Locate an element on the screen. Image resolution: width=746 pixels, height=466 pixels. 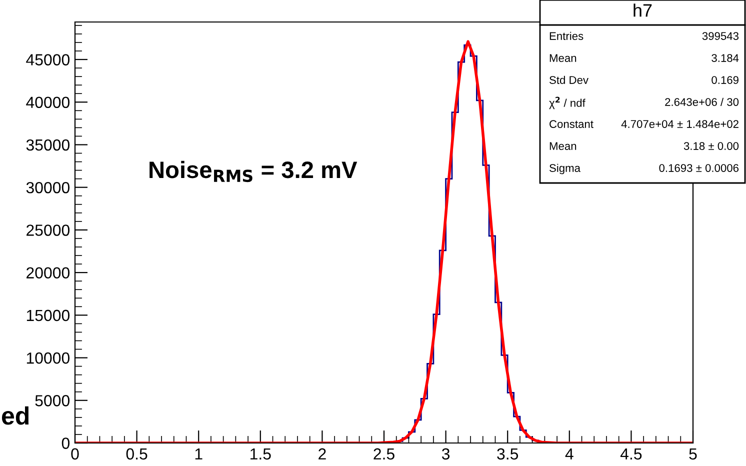
y-tick-label: 10000 is located at coordinates (48, 358).